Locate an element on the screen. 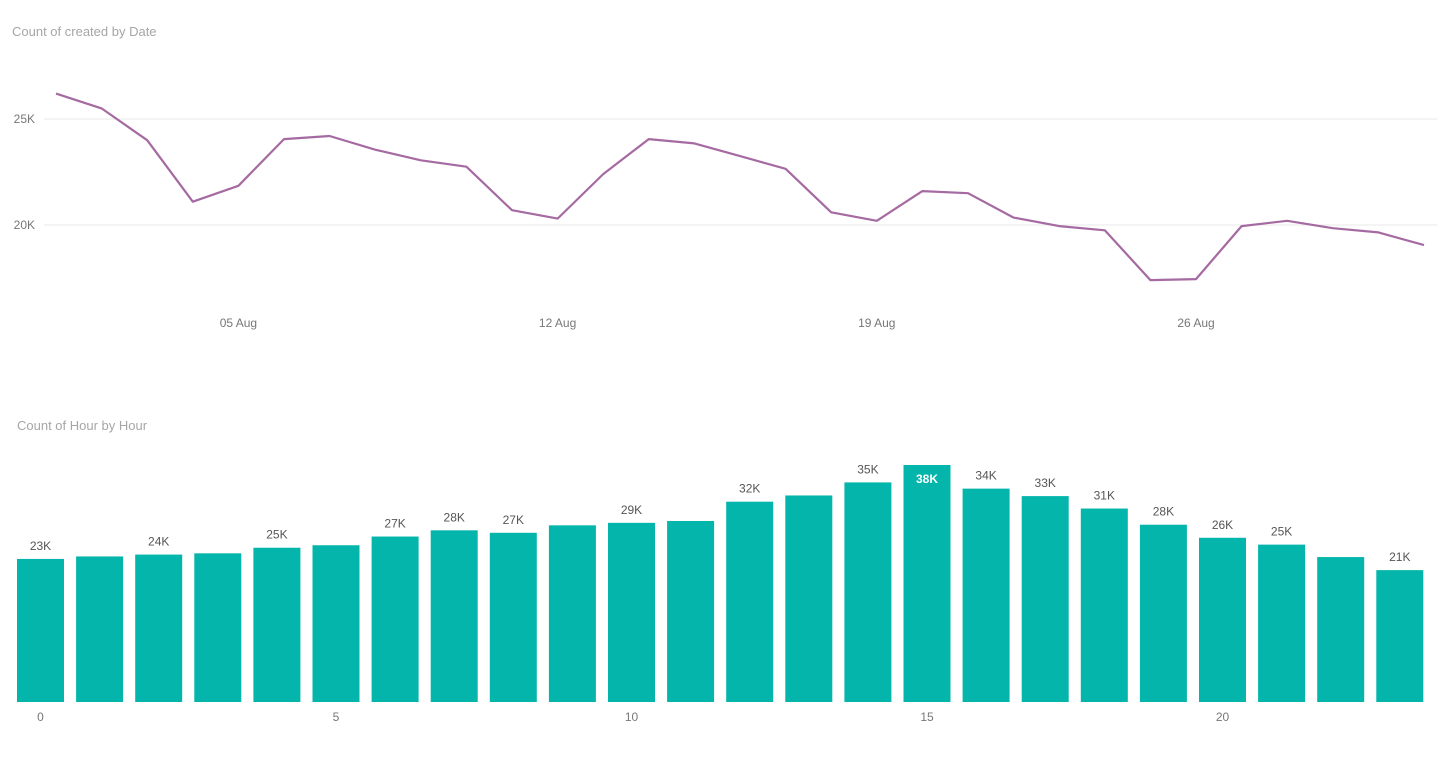 This screenshot has width=1445, height=768. x-tick-label: 20 is located at coordinates (1223, 717).